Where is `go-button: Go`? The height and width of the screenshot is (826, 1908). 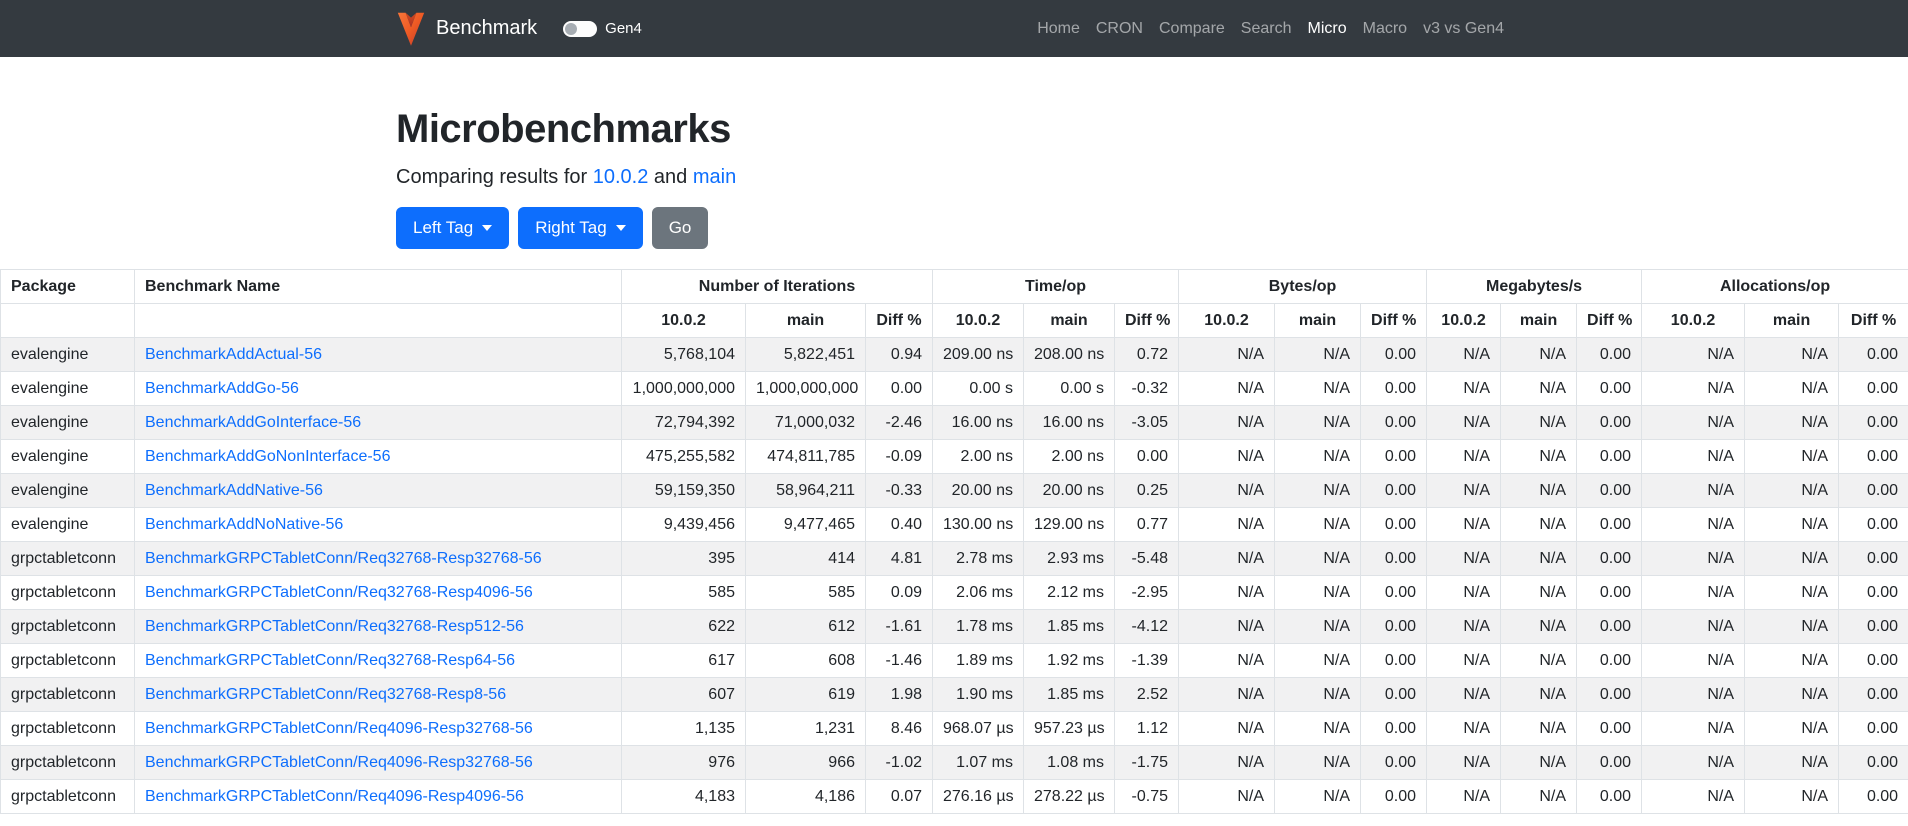 go-button: Go is located at coordinates (680, 228).